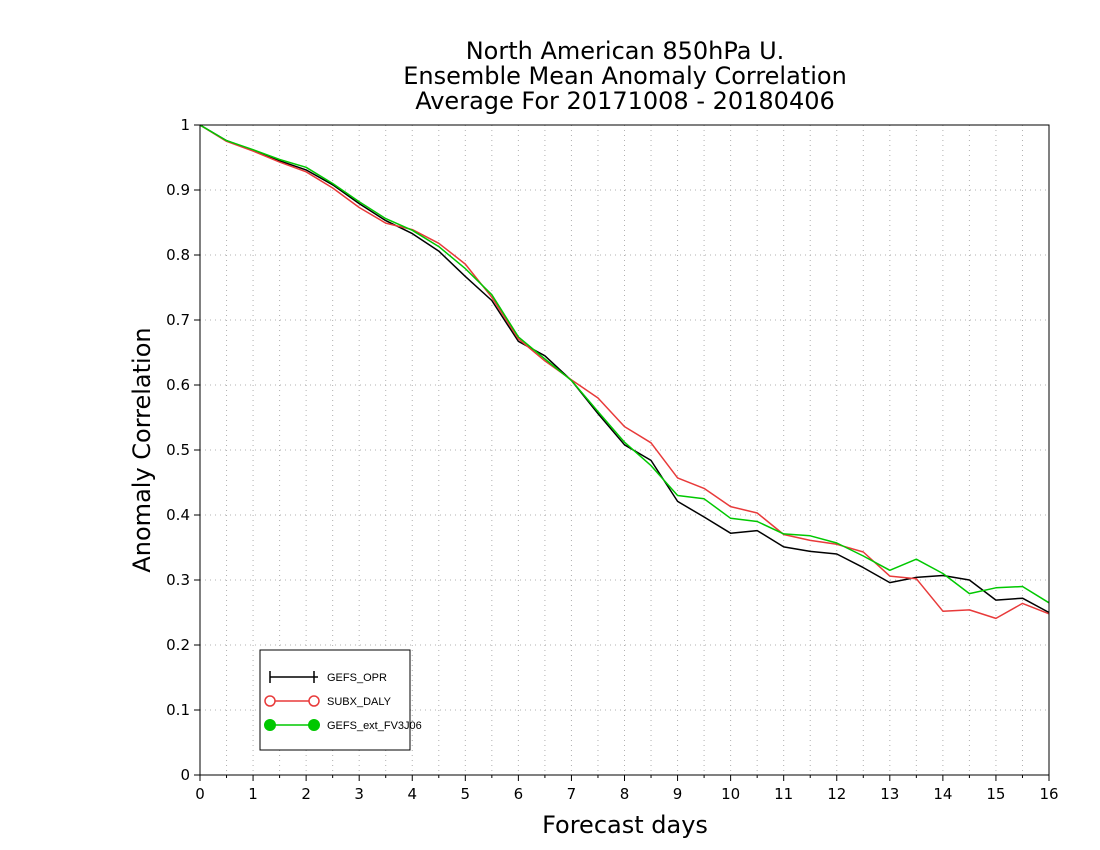 Image resolution: width=1100 pixels, height=850 pixels. Describe the element at coordinates (412, 794) in the screenshot. I see `x-tick-label: 4` at that location.